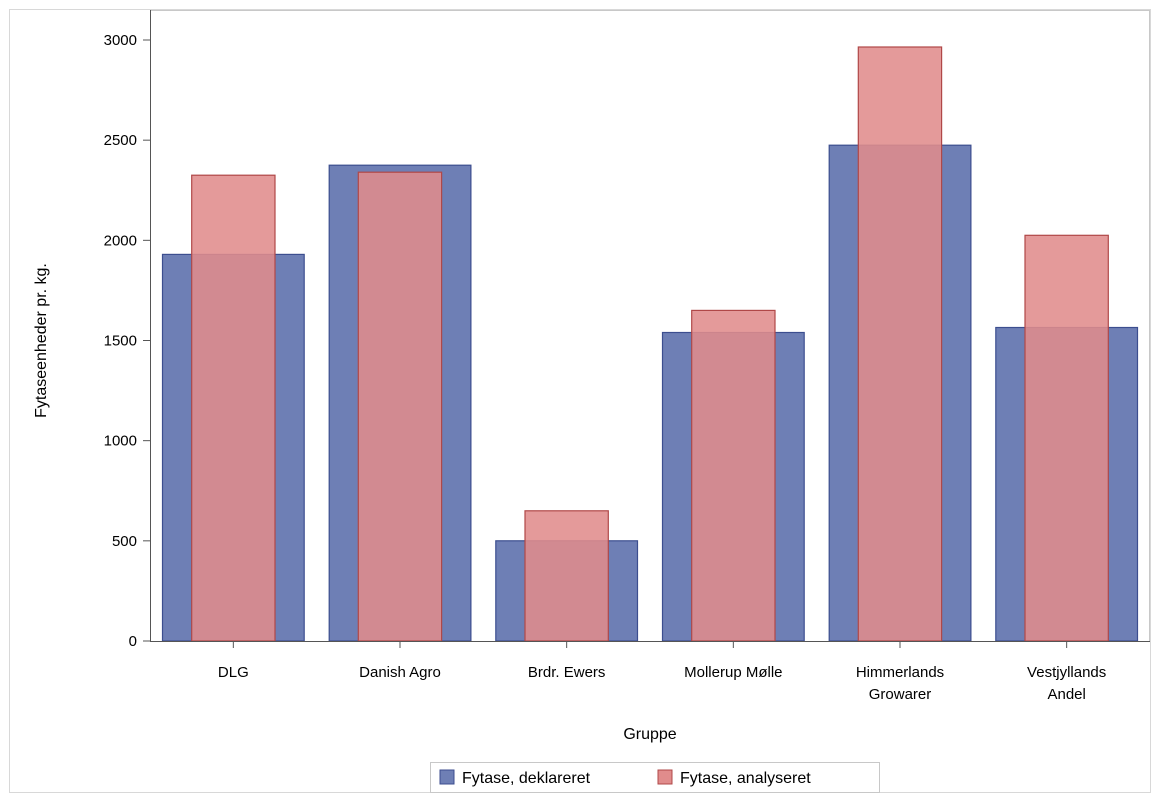  I want to click on y-tick-label: 500, so click(124, 541).